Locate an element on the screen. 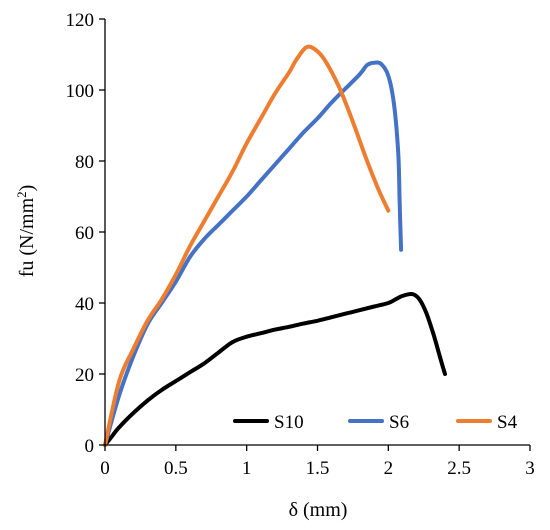  x-tick-label: 0.5 is located at coordinates (176, 468).